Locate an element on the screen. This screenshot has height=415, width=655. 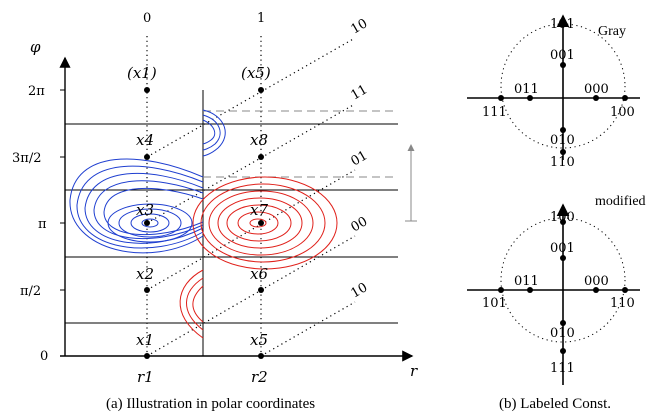
mod-label-011: 011 is located at coordinates (526, 281).